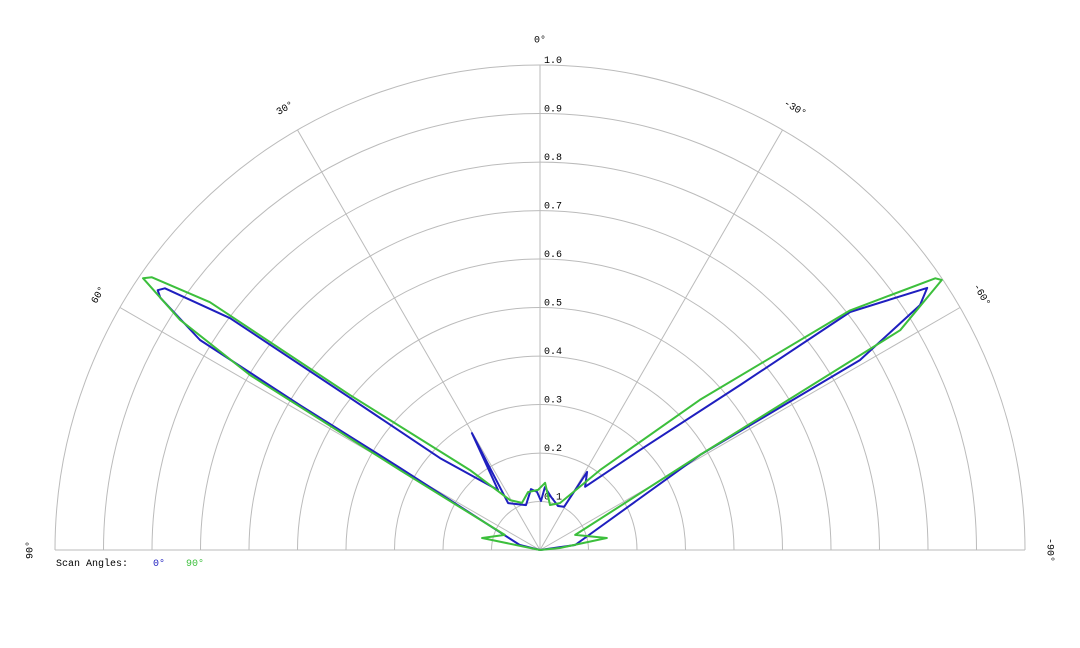 Image resolution: width=1080 pixels, height=648 pixels. What do you see at coordinates (553, 61) in the screenshot?
I see `r-tick-label: 1.0` at bounding box center [553, 61].